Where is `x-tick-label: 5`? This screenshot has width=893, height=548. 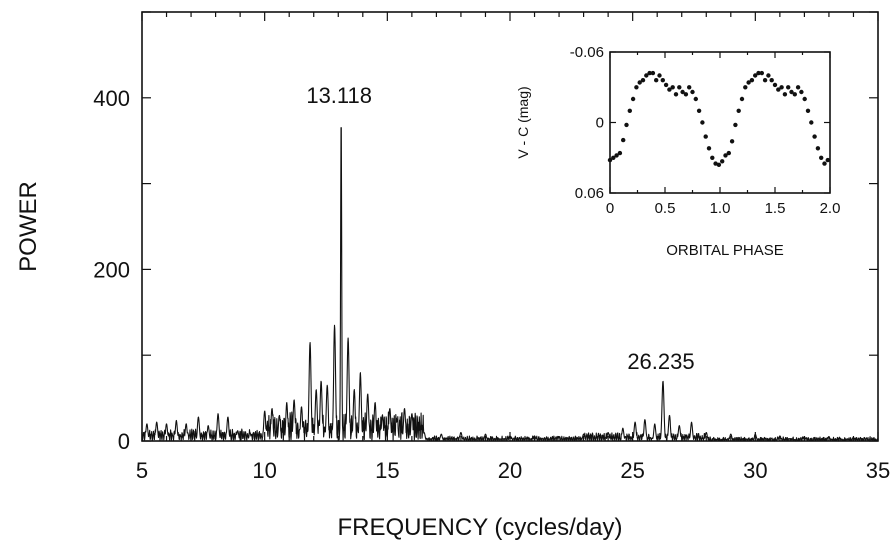 x-tick-label: 5 is located at coordinates (142, 470).